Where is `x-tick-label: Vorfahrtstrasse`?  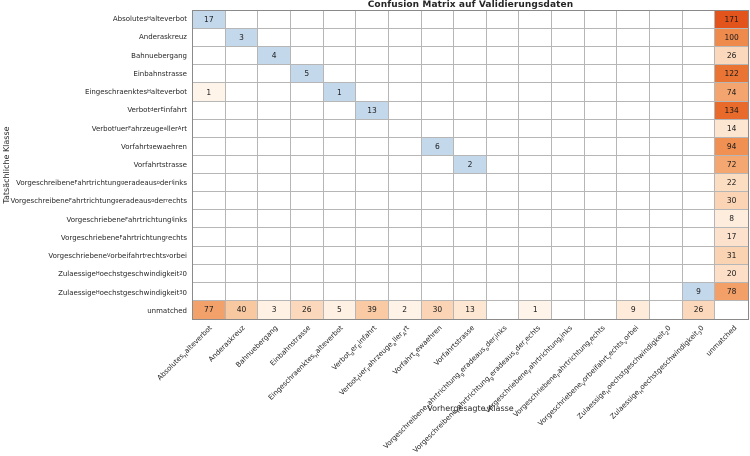 x-tick-label: Vorfahrtstrasse is located at coordinates (454, 346).